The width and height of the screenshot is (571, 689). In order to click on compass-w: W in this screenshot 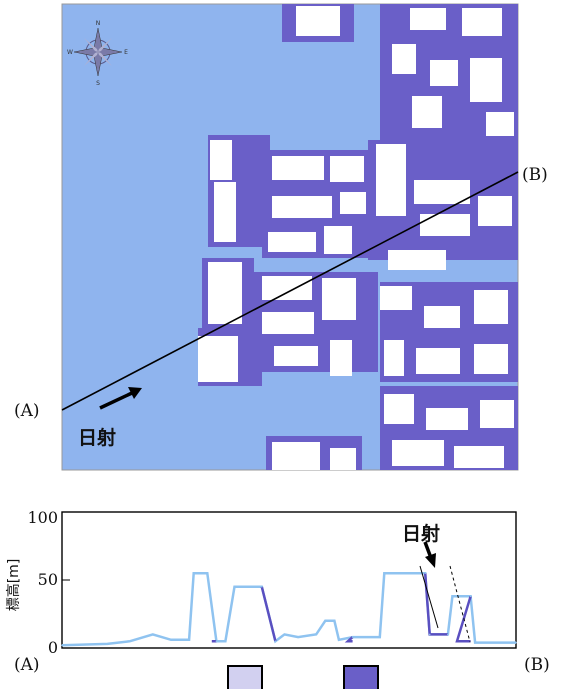, I will do `click(70, 52)`.